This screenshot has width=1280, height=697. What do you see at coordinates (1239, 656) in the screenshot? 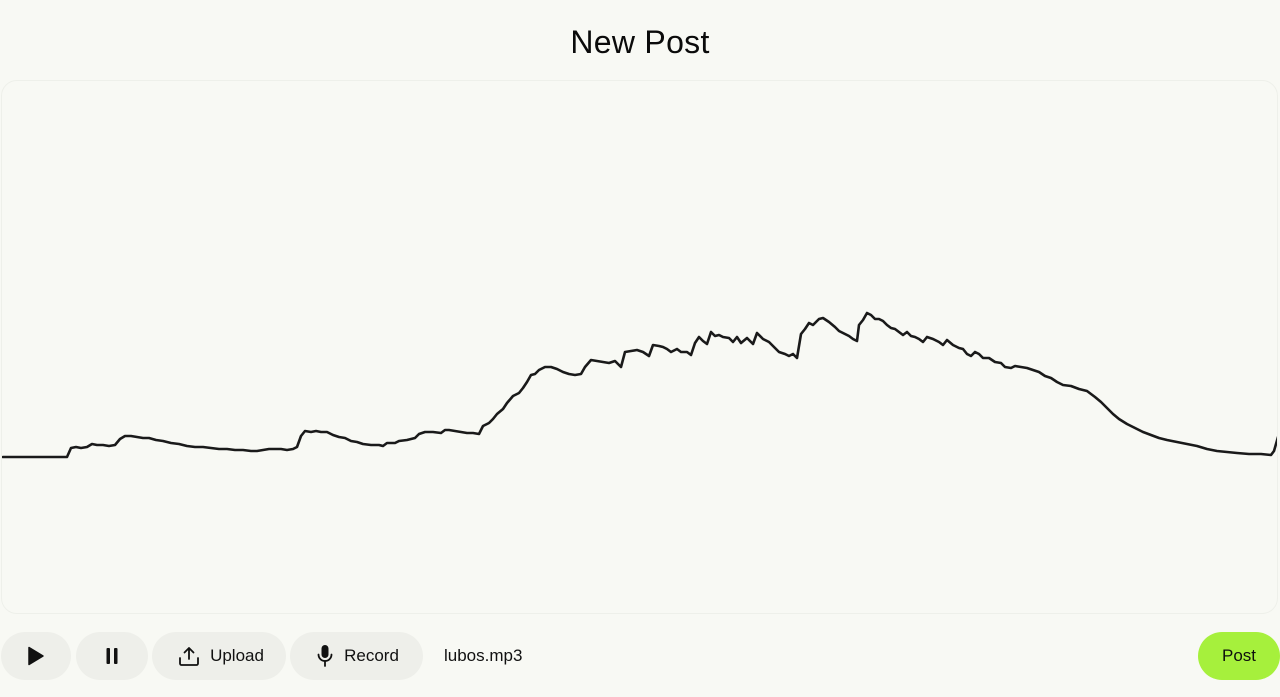
I see `post-button: Post` at bounding box center [1239, 656].